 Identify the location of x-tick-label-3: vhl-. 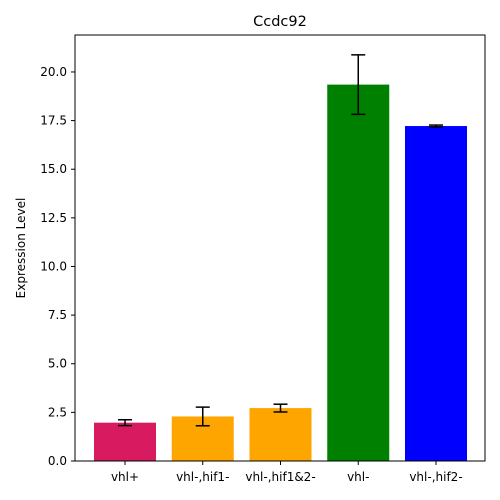
(358, 477).